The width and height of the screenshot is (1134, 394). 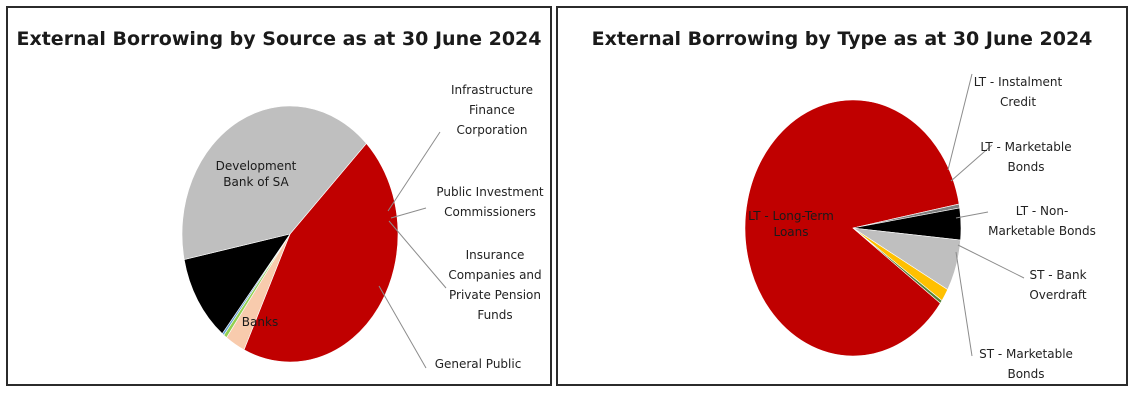 I want to click on leader-line-lt-non-marketable-bonds, so click(x=972, y=215).